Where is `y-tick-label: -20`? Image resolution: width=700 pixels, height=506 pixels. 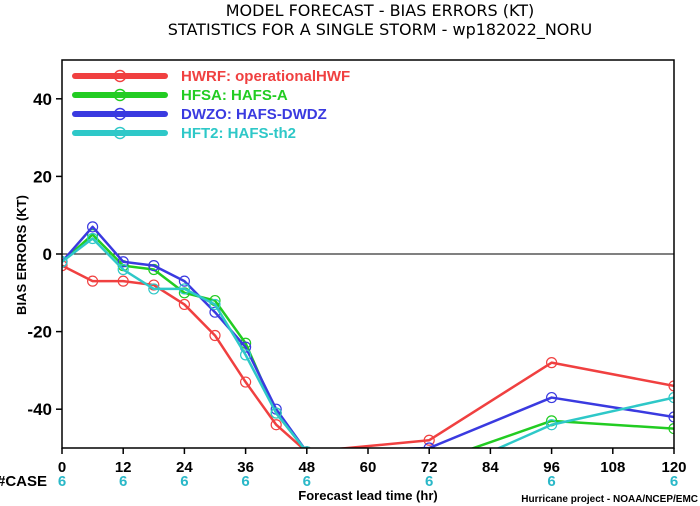
y-tick-label: -20 is located at coordinates (39, 332).